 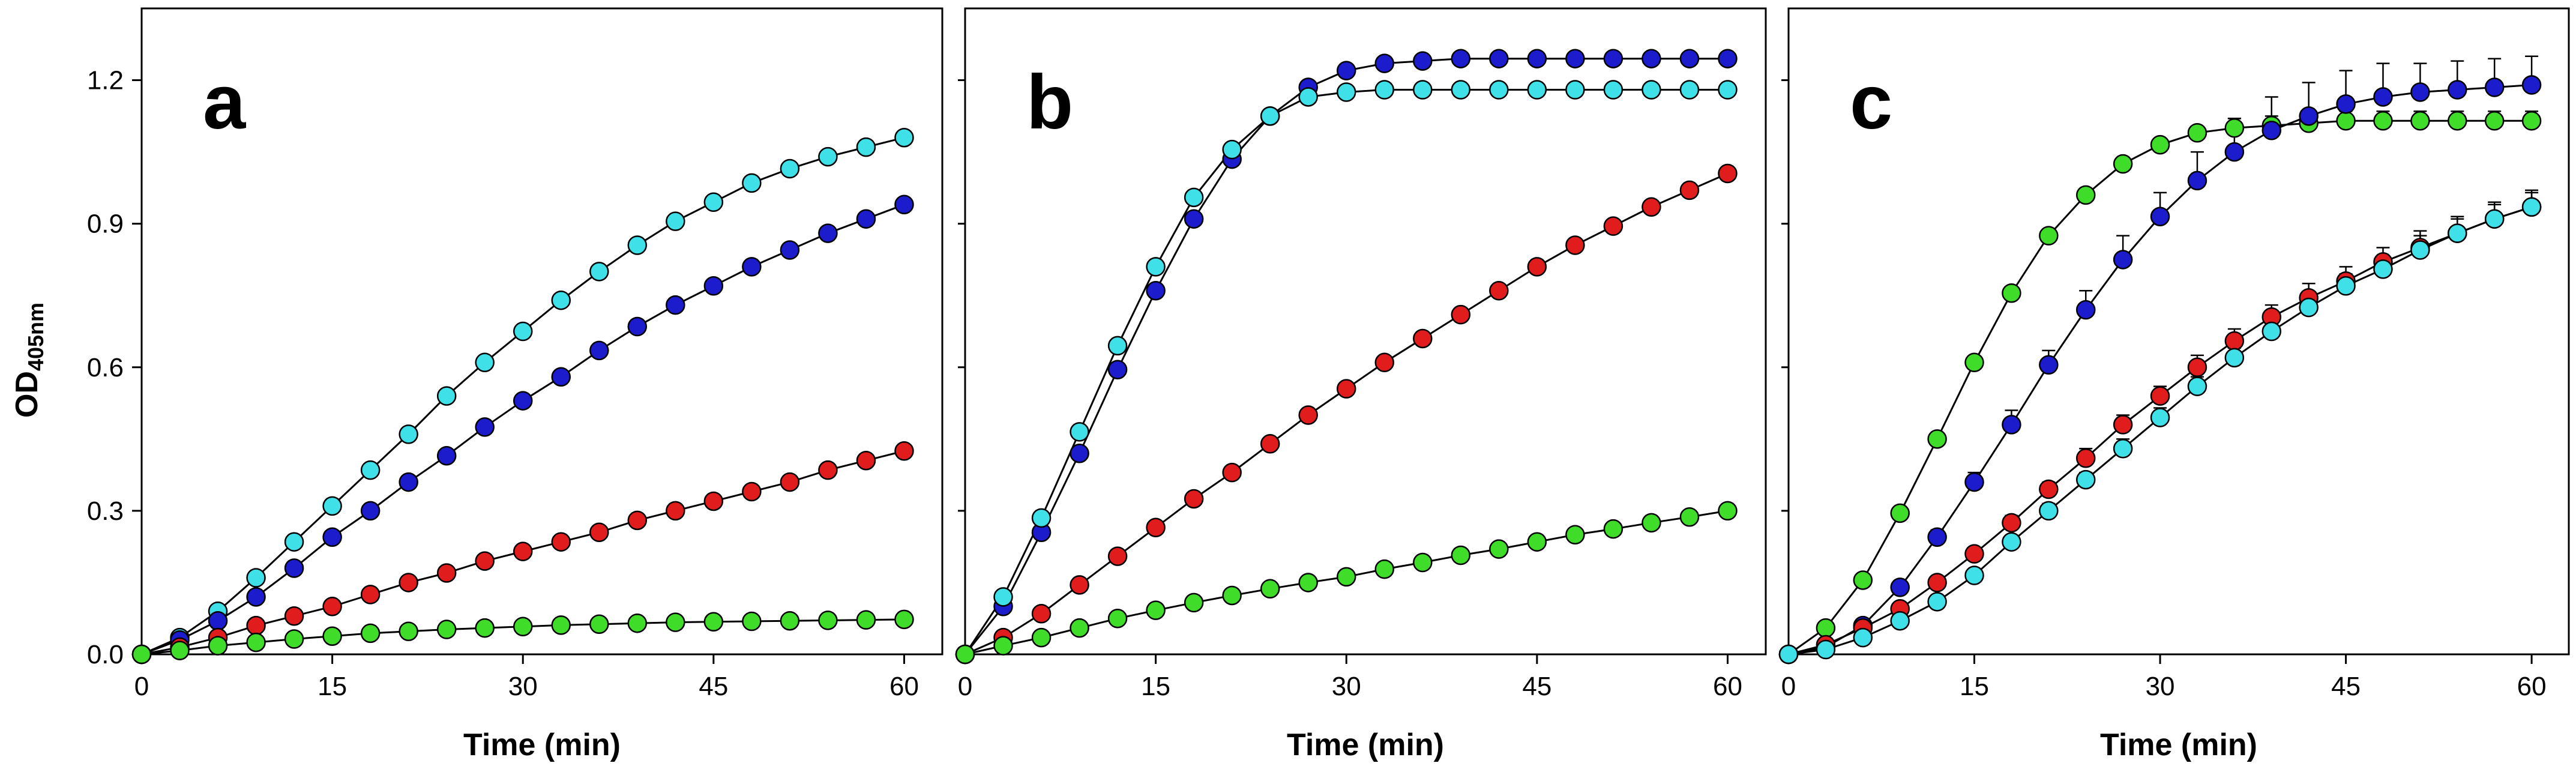 What do you see at coordinates (542, 745) in the screenshot?
I see `x-axis-title-a: Time (min)` at bounding box center [542, 745].